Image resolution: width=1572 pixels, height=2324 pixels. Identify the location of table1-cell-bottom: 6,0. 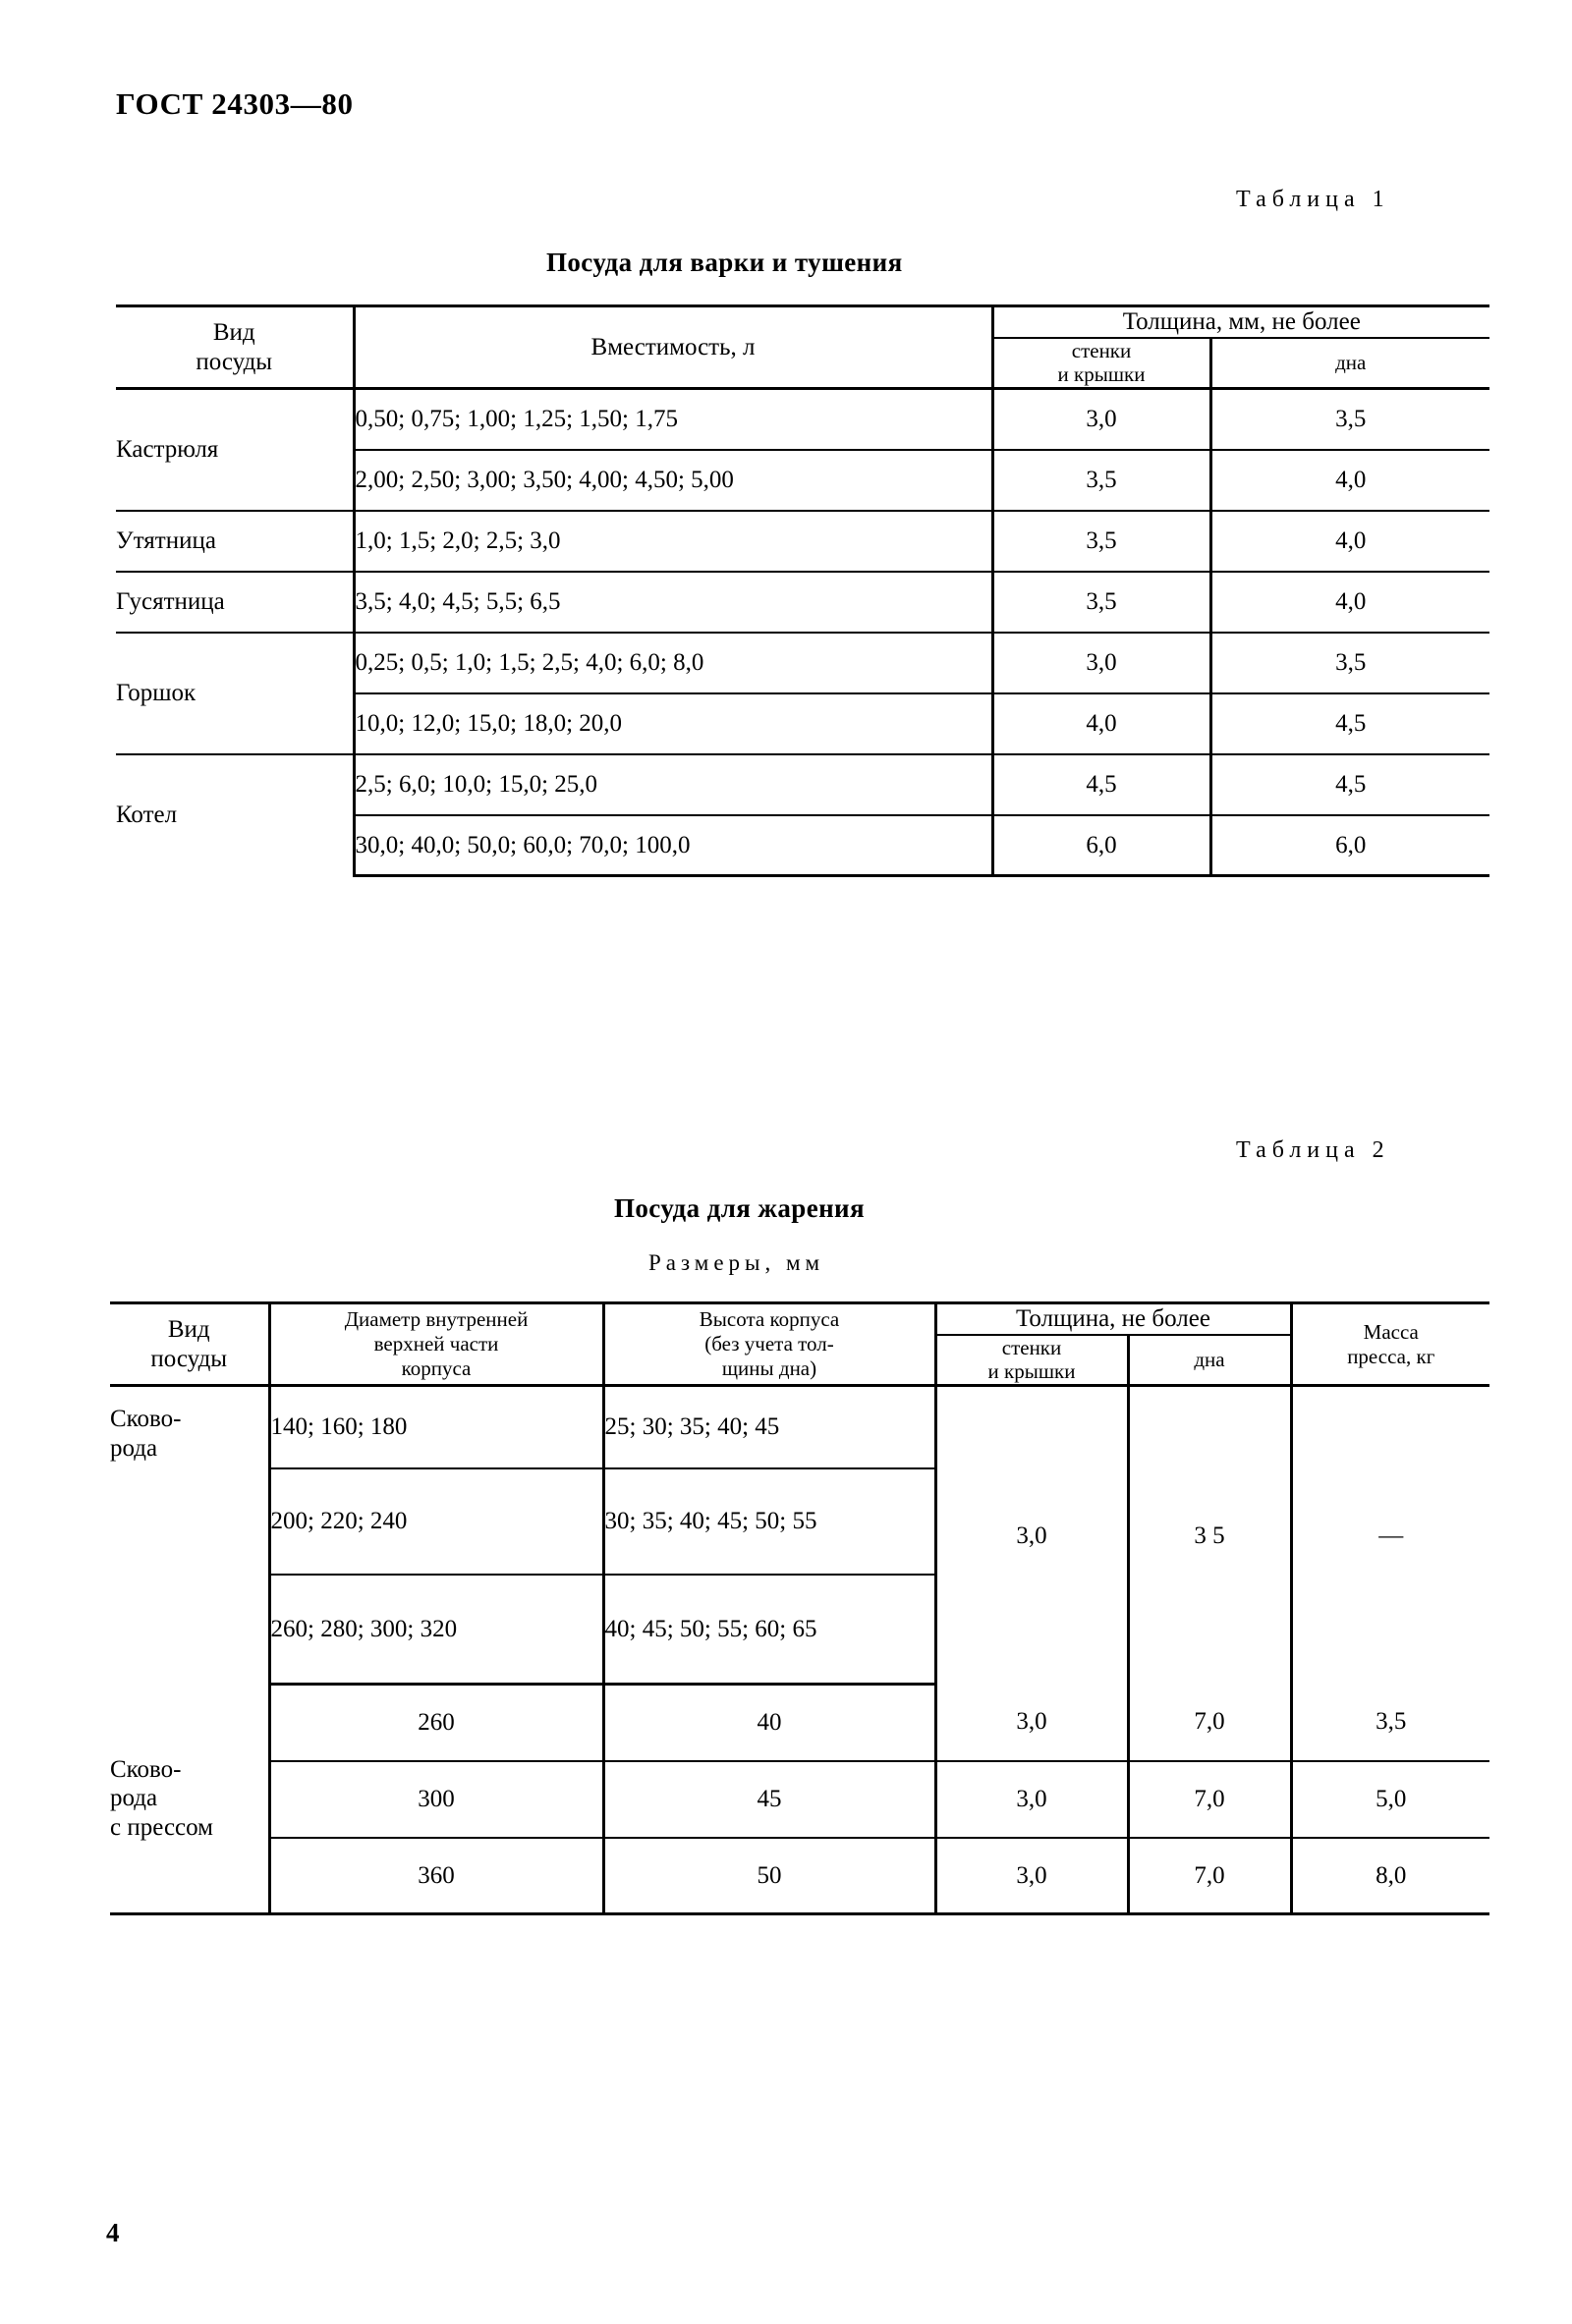
(1349, 846).